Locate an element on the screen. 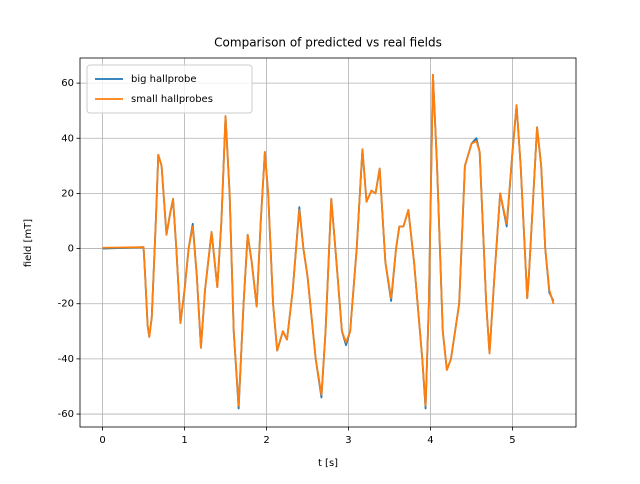  x-tick-label: 2 is located at coordinates (266, 440).